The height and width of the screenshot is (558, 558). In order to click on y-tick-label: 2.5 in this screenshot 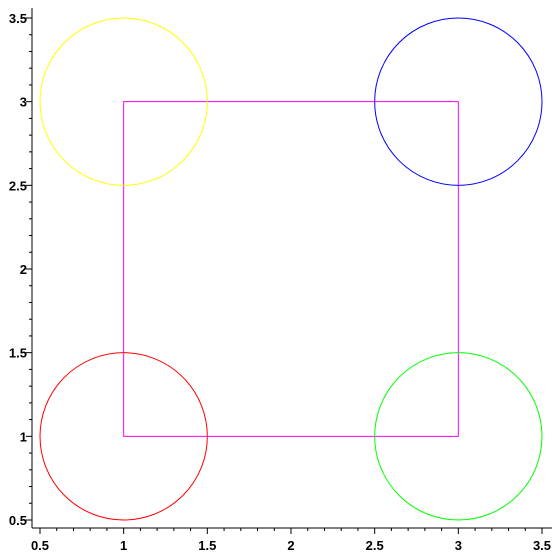, I will do `click(18, 185)`.